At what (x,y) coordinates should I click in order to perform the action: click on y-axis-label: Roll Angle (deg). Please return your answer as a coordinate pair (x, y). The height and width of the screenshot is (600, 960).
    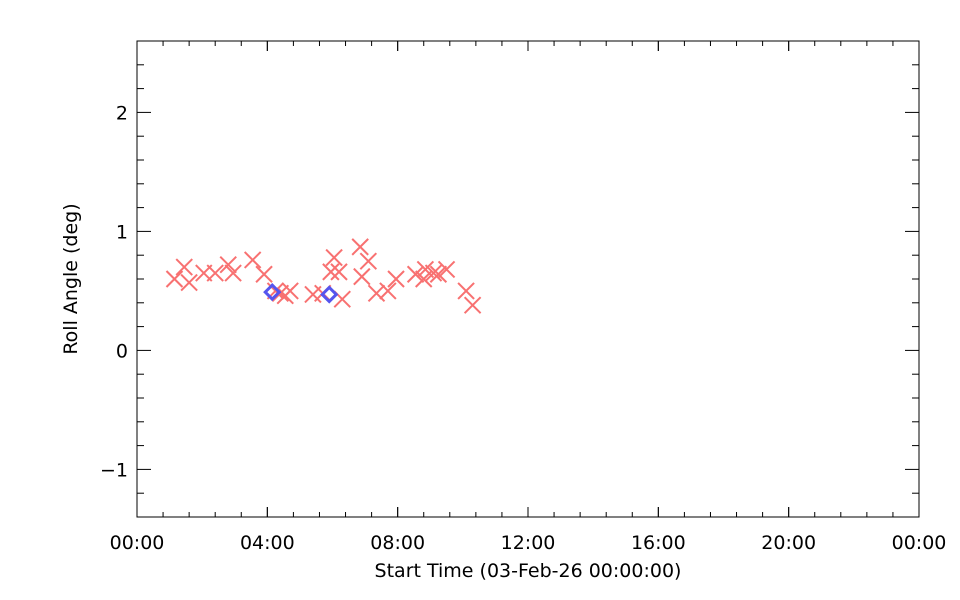
    Looking at the image, I should click on (71, 278).